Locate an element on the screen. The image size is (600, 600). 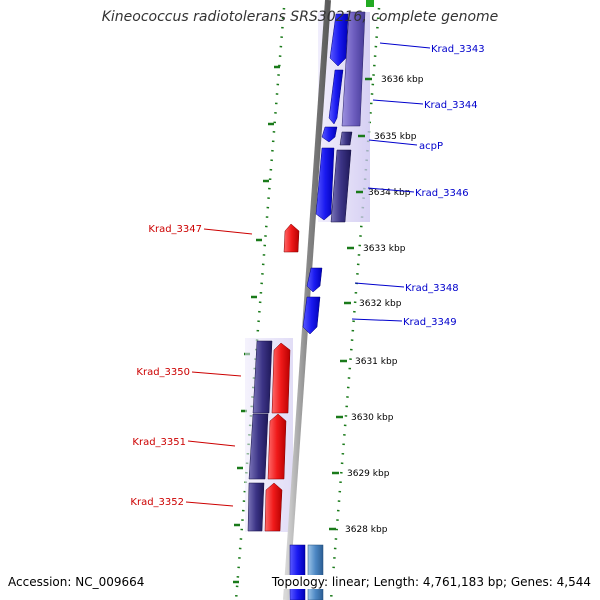
gene-label-krad-3343: Krad_3343 is located at coordinates (458, 49).